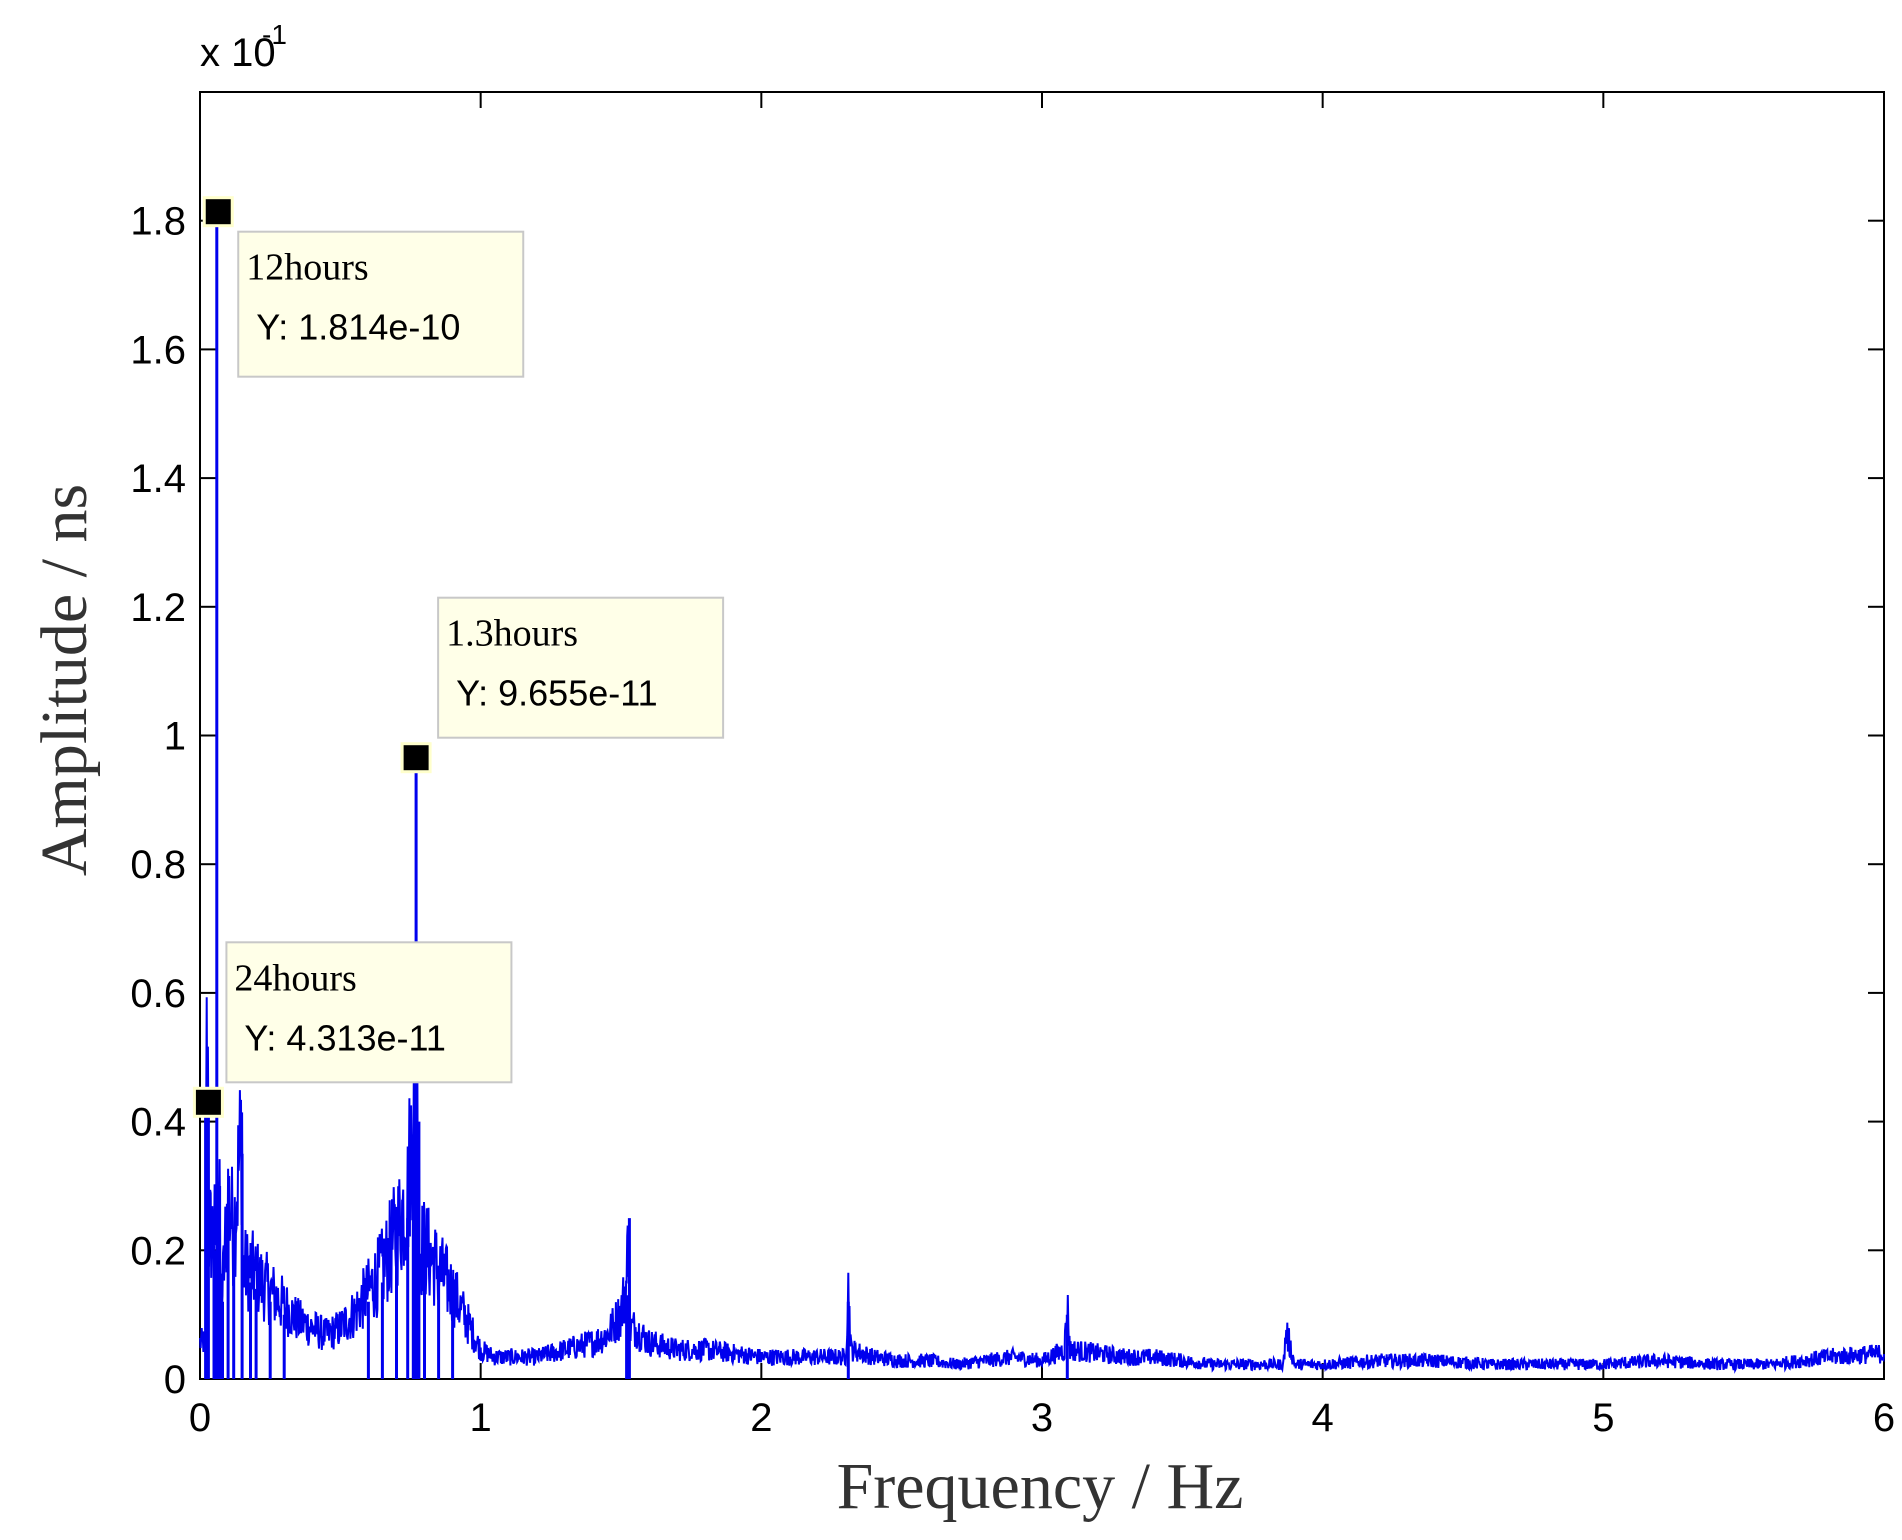 The height and width of the screenshot is (1540, 1902). Describe the element at coordinates (238, 53) in the screenshot. I see `y-exponent-label: x 10` at that location.